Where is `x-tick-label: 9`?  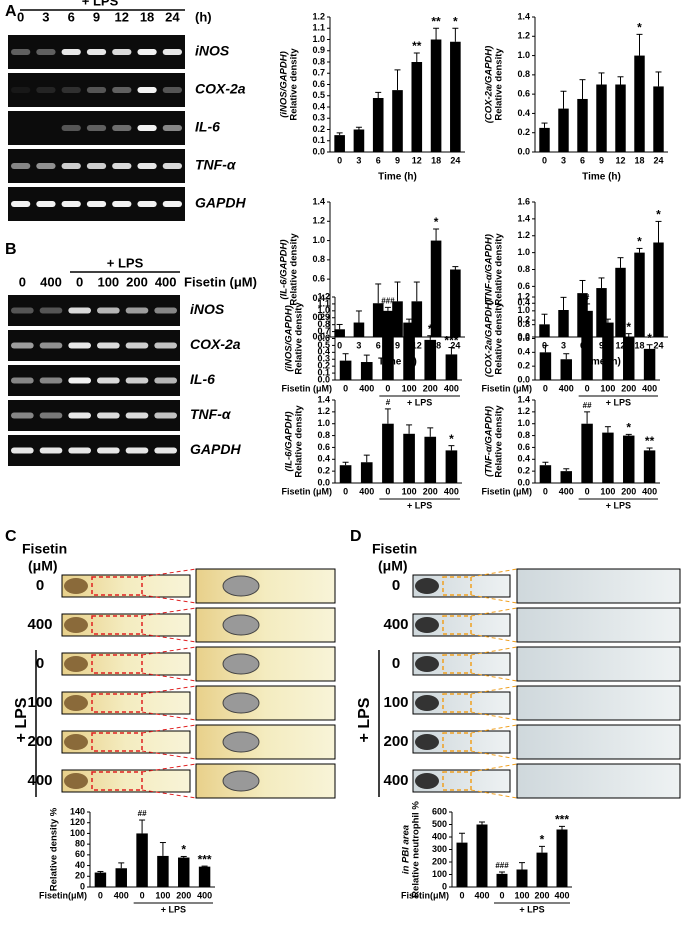
x-tick-label: 9 is located at coordinates (601, 345).